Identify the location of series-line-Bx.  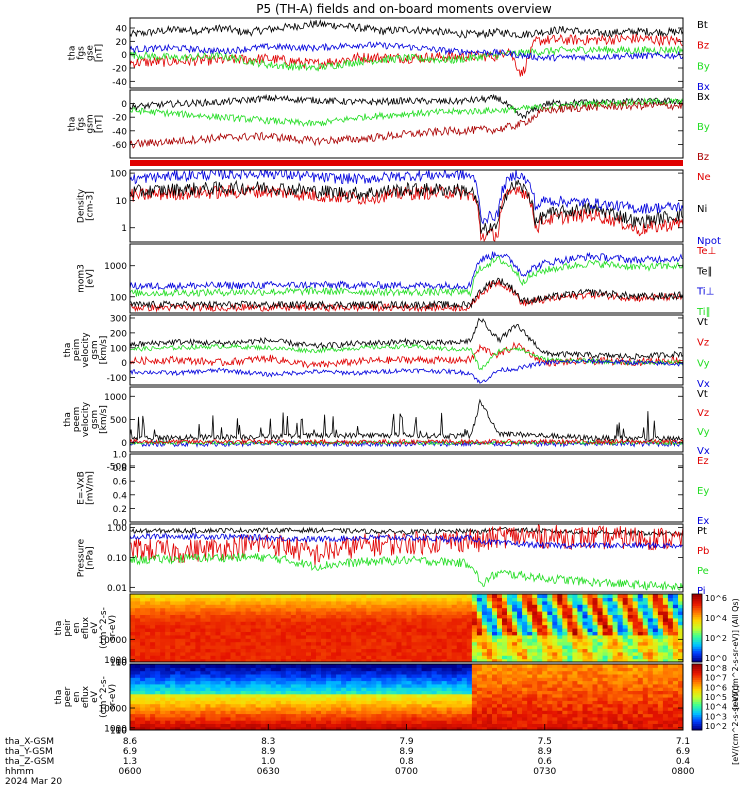
(406, 51).